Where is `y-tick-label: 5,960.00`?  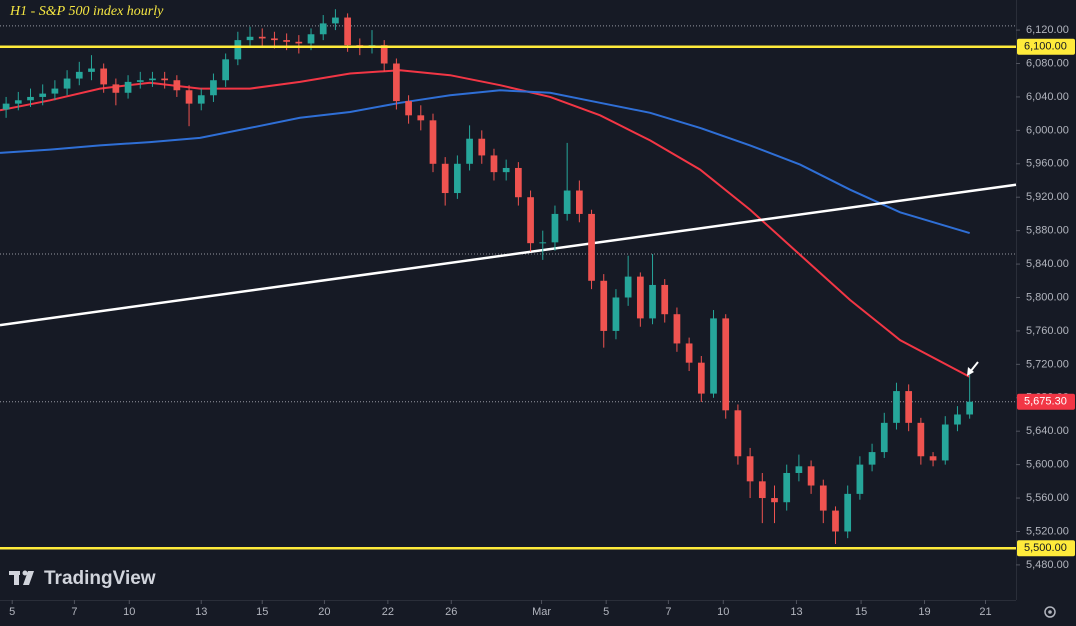
y-tick-label: 5,960.00 is located at coordinates (1047, 164).